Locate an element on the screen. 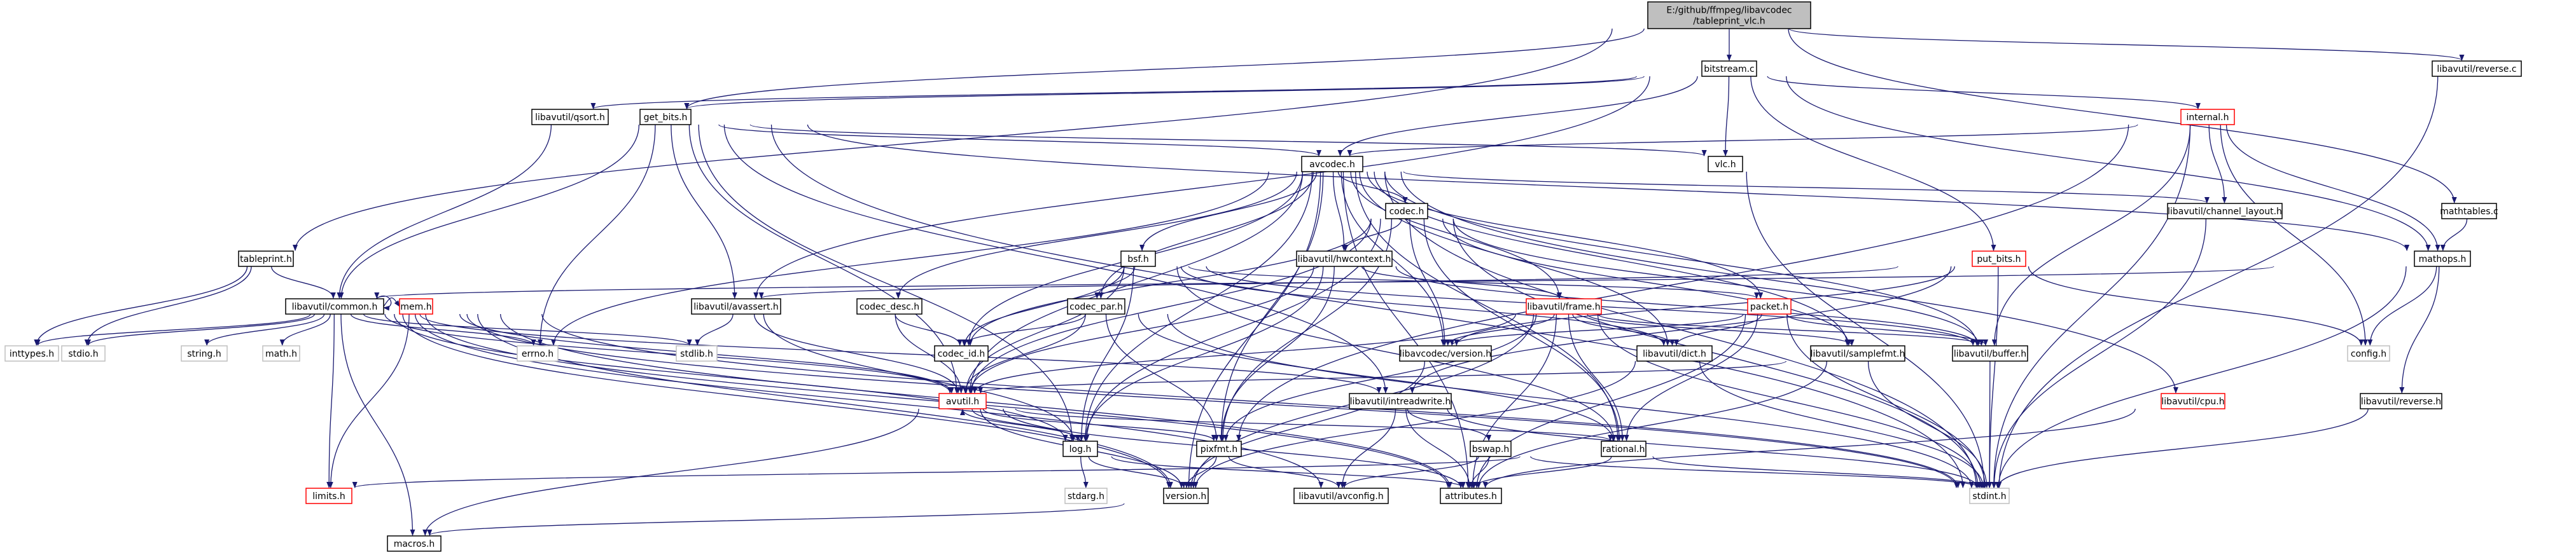 This screenshot has width=2576, height=555. edge-get_bits-to-errno is located at coordinates (597, 235).